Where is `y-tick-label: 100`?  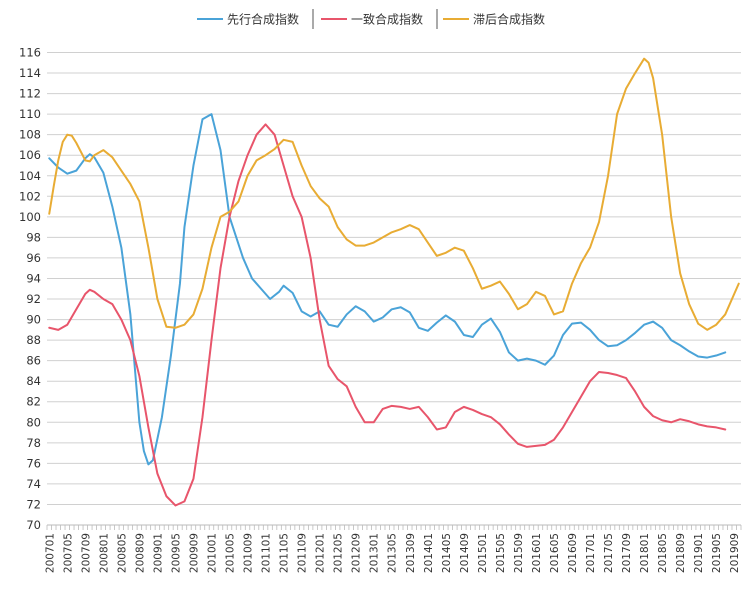 y-tick-label: 100 is located at coordinates (30, 217).